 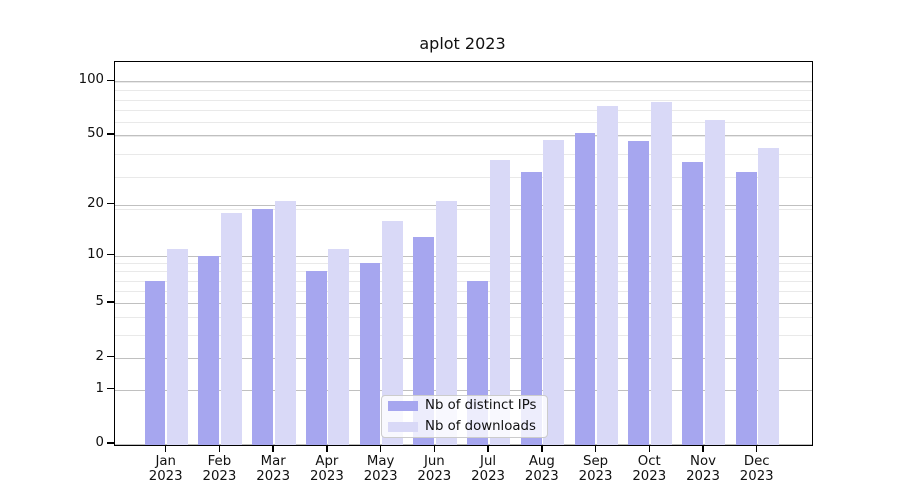 I want to click on bar-nb-of-distinct-ips-oct, so click(x=639, y=293).